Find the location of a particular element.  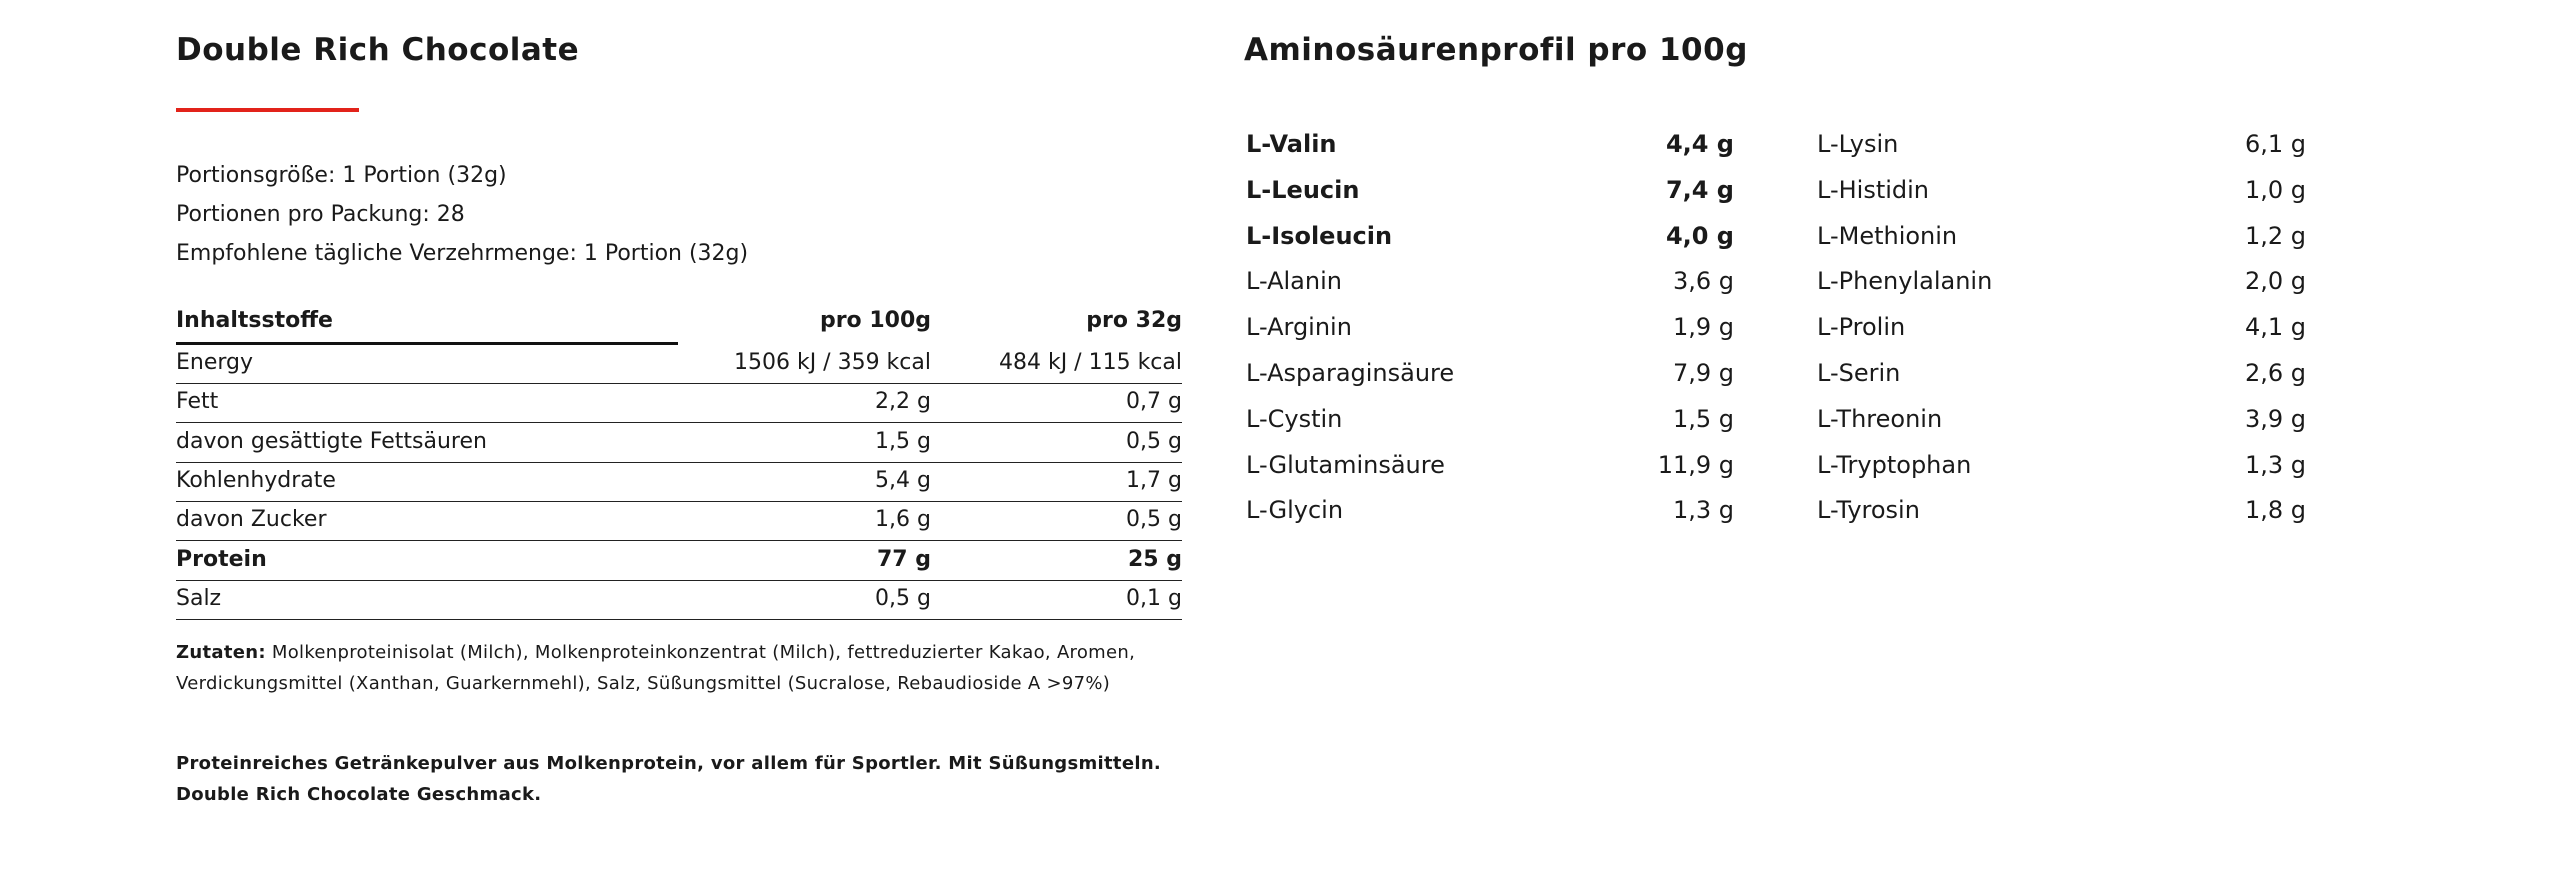

table-cell: 484 kJ / 115 kcal is located at coordinates (1090, 362).